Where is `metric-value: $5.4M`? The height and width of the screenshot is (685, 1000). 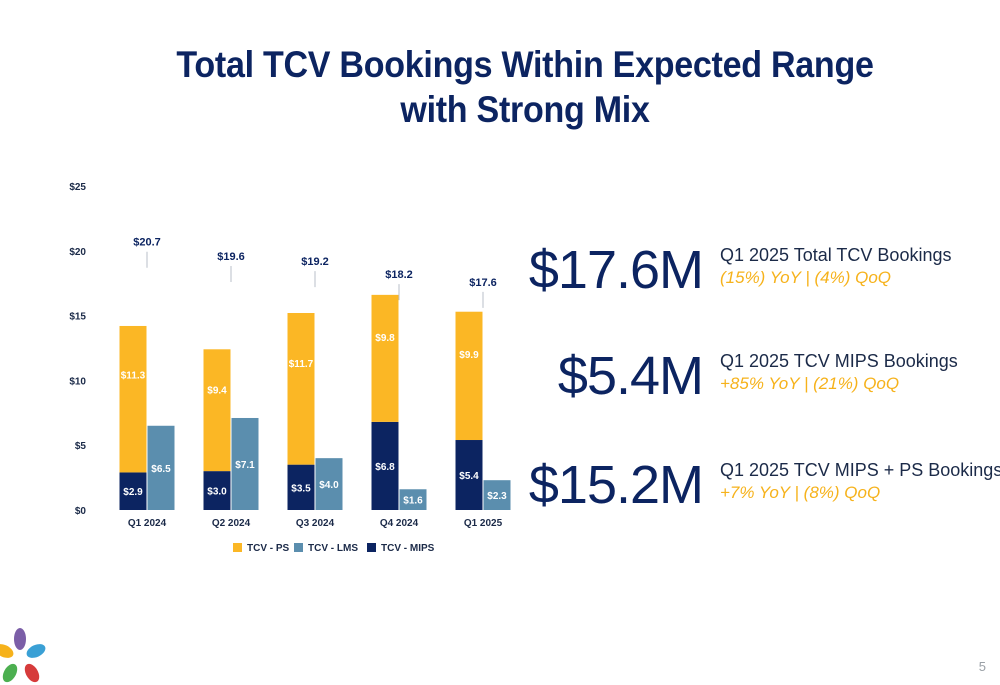
metric-value: $5.4M is located at coordinates (630, 376).